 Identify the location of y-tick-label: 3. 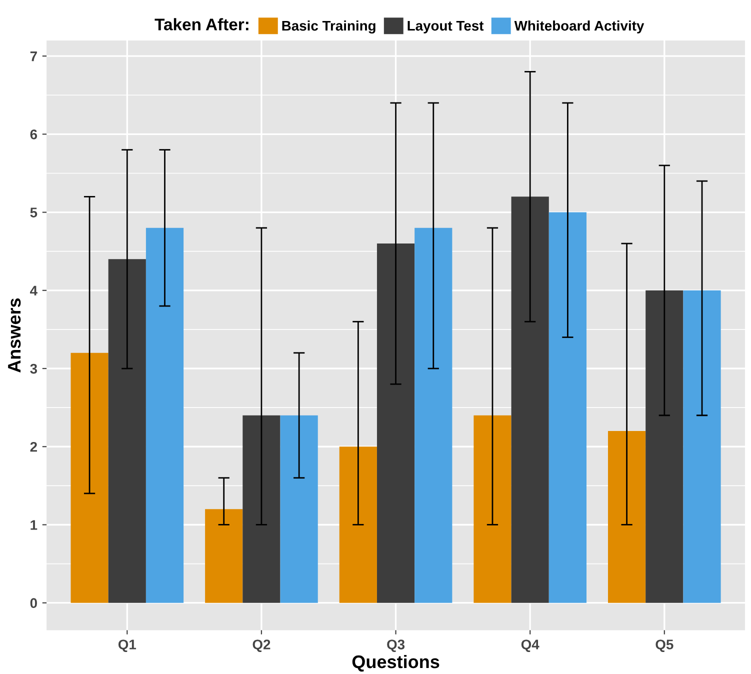
(34, 369).